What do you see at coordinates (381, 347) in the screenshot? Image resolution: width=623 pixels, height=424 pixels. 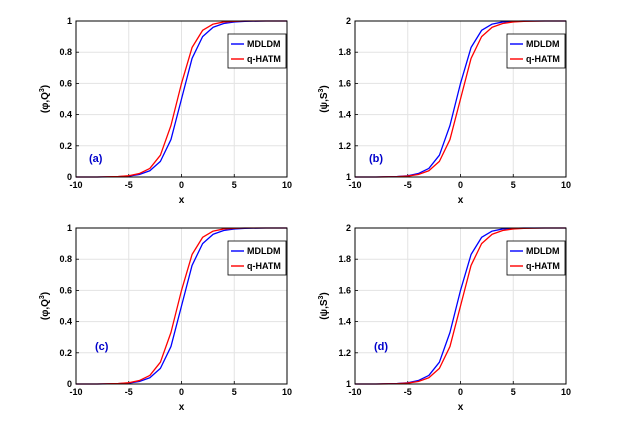 I see `panel-label: (d)` at bounding box center [381, 347].